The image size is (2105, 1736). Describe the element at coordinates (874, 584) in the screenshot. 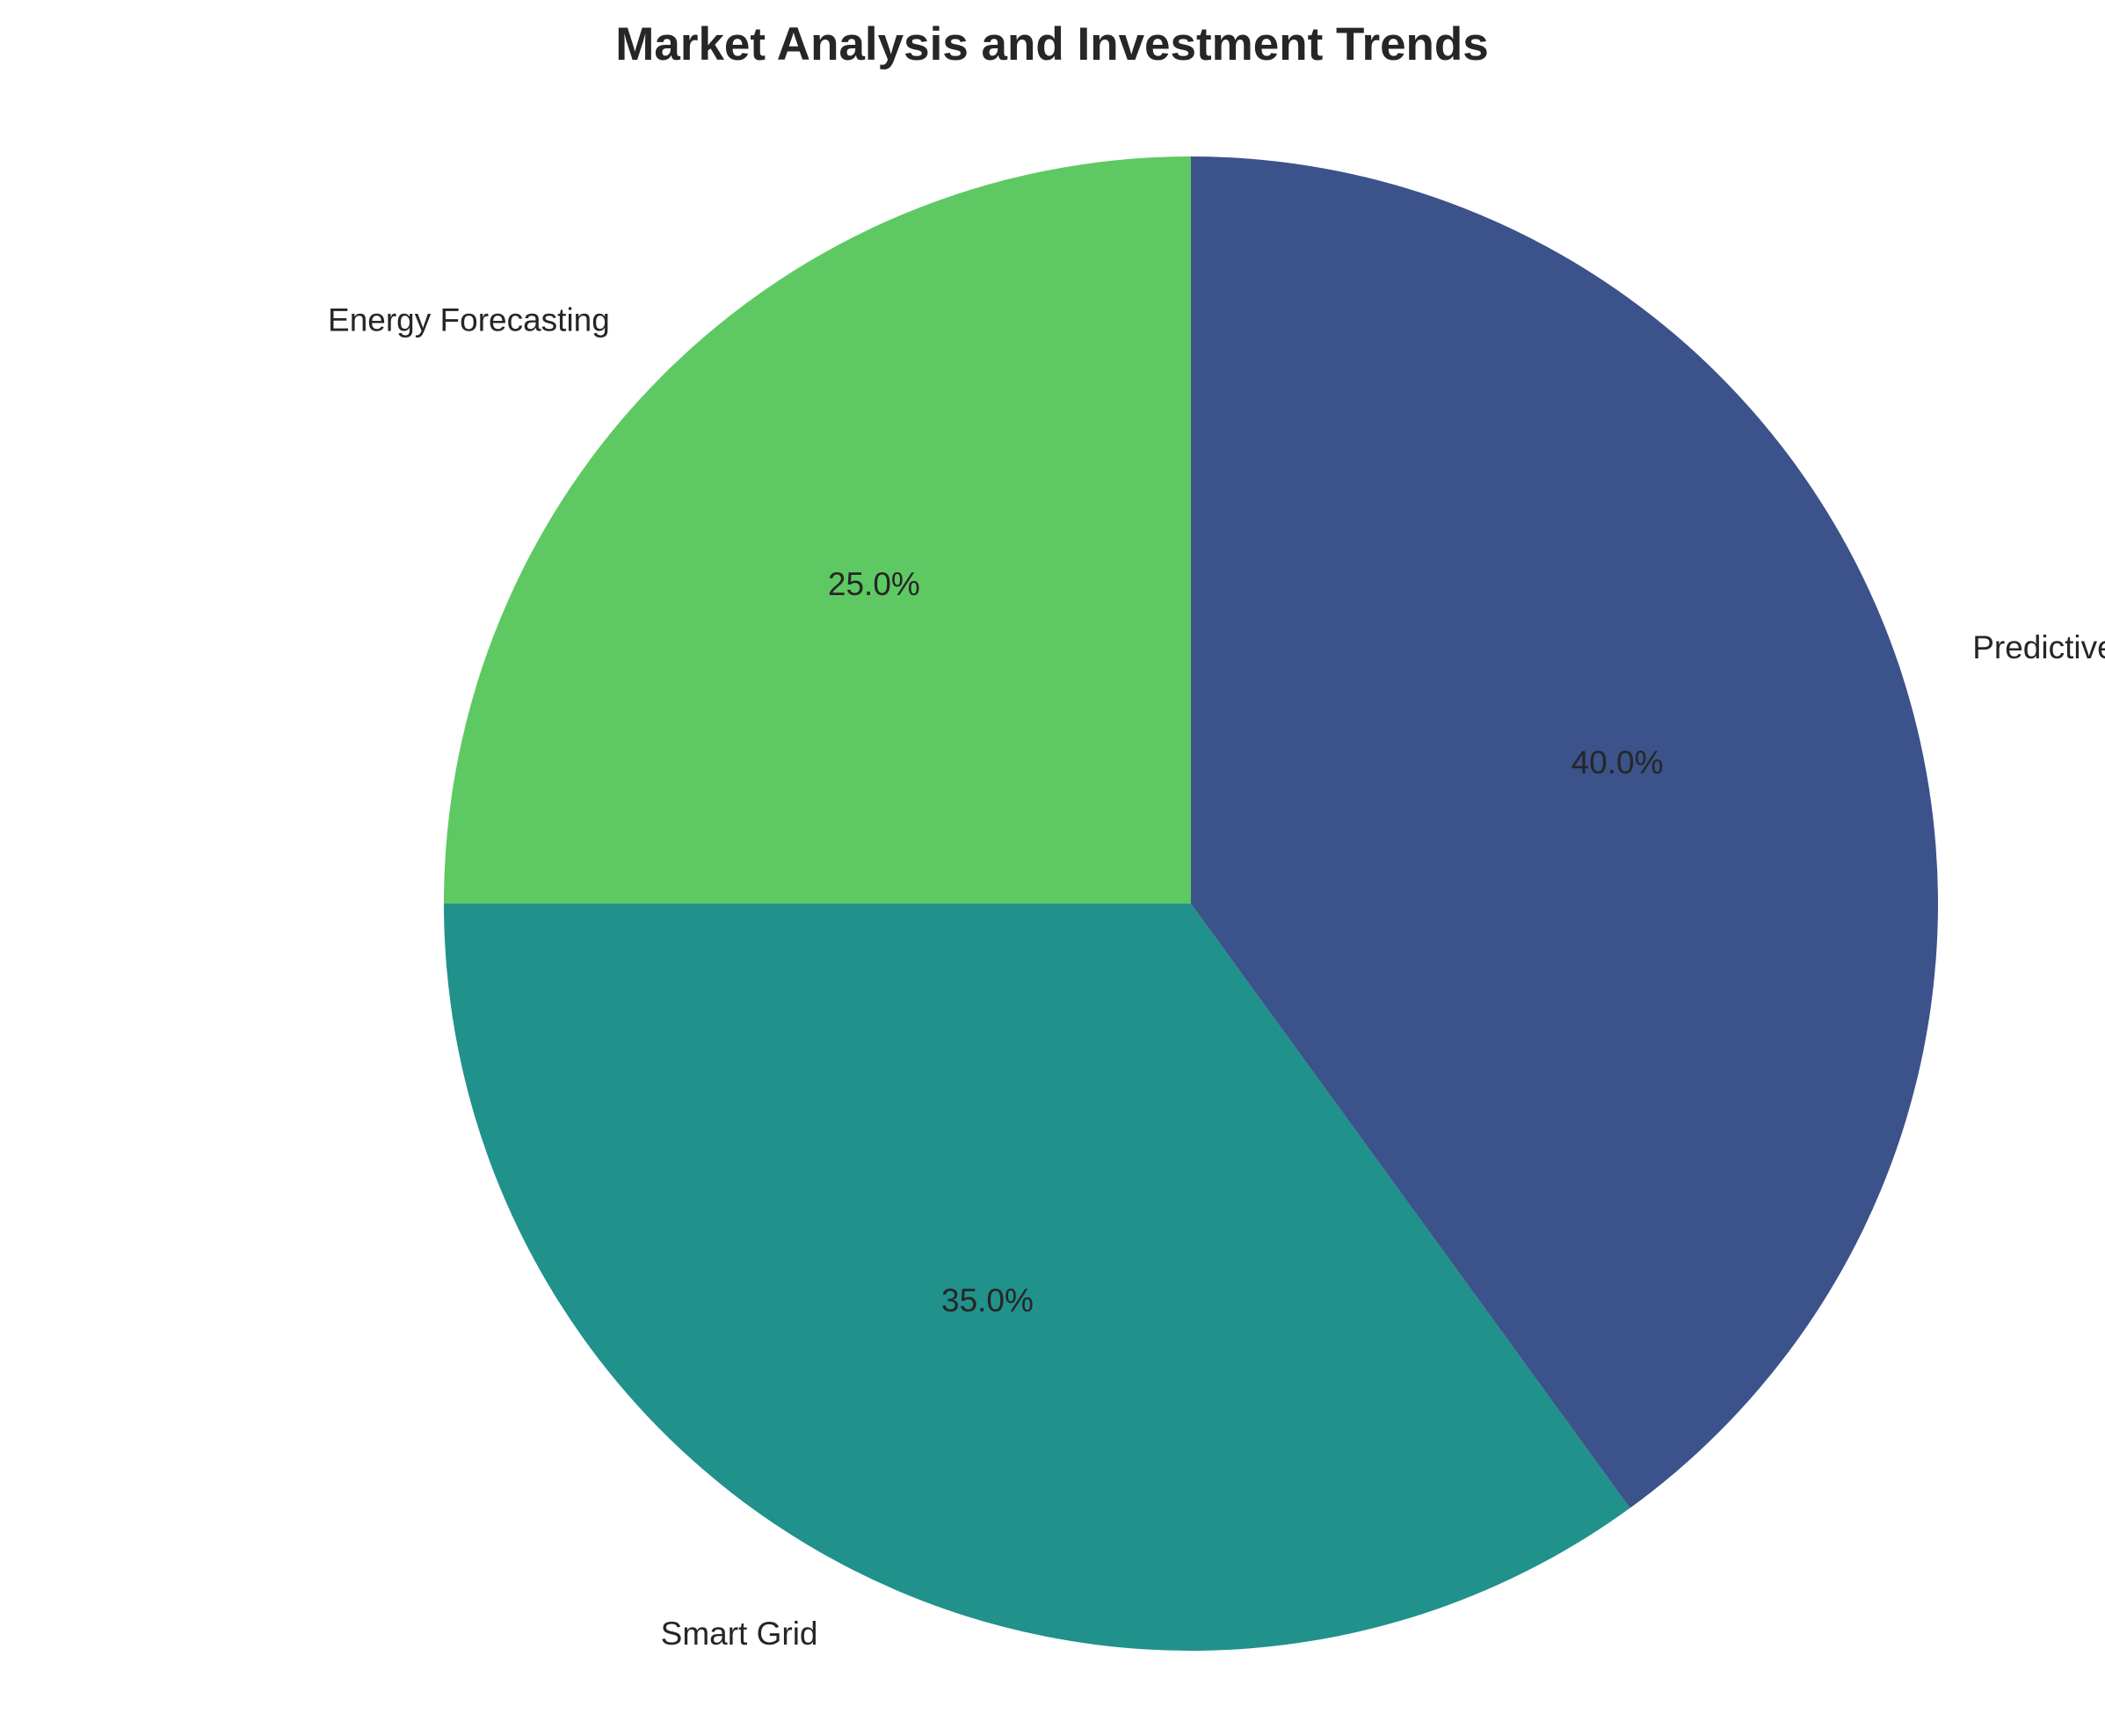

I see `percent-label-energy-forecasting: 25.0%` at that location.